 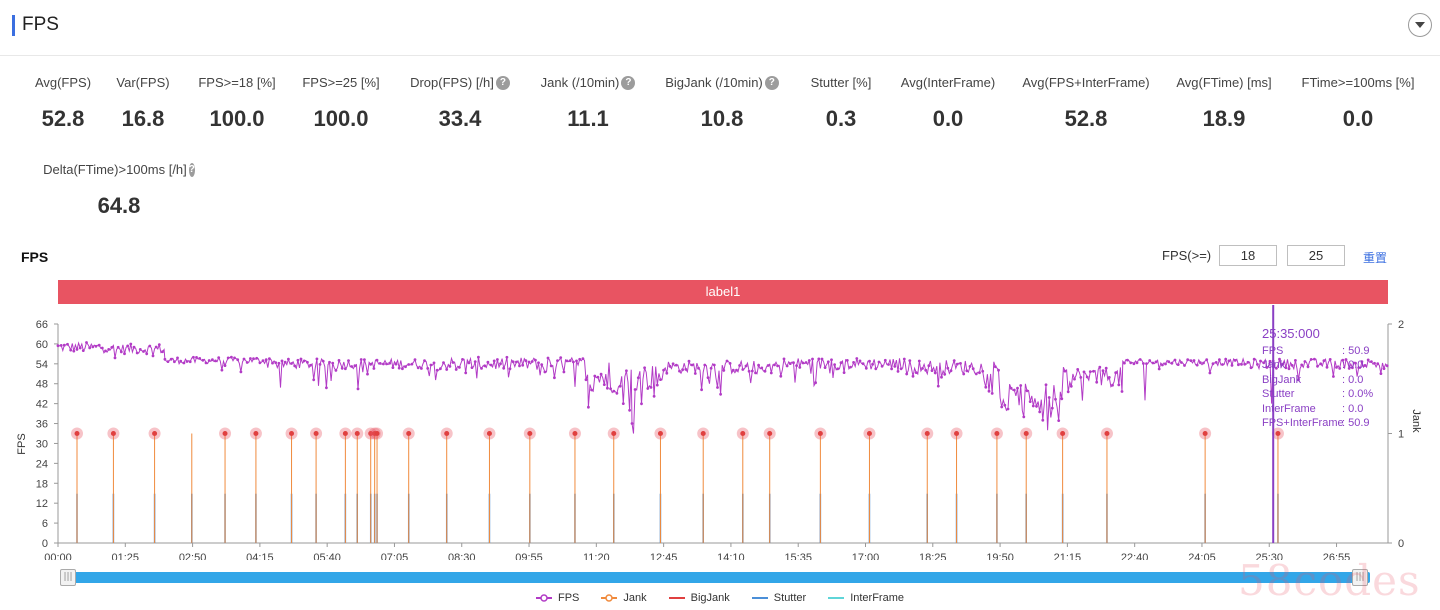 What do you see at coordinates (722, 103) in the screenshot?
I see `metric-bigjank-10min: BigJank (/10min)? 10.8` at bounding box center [722, 103].